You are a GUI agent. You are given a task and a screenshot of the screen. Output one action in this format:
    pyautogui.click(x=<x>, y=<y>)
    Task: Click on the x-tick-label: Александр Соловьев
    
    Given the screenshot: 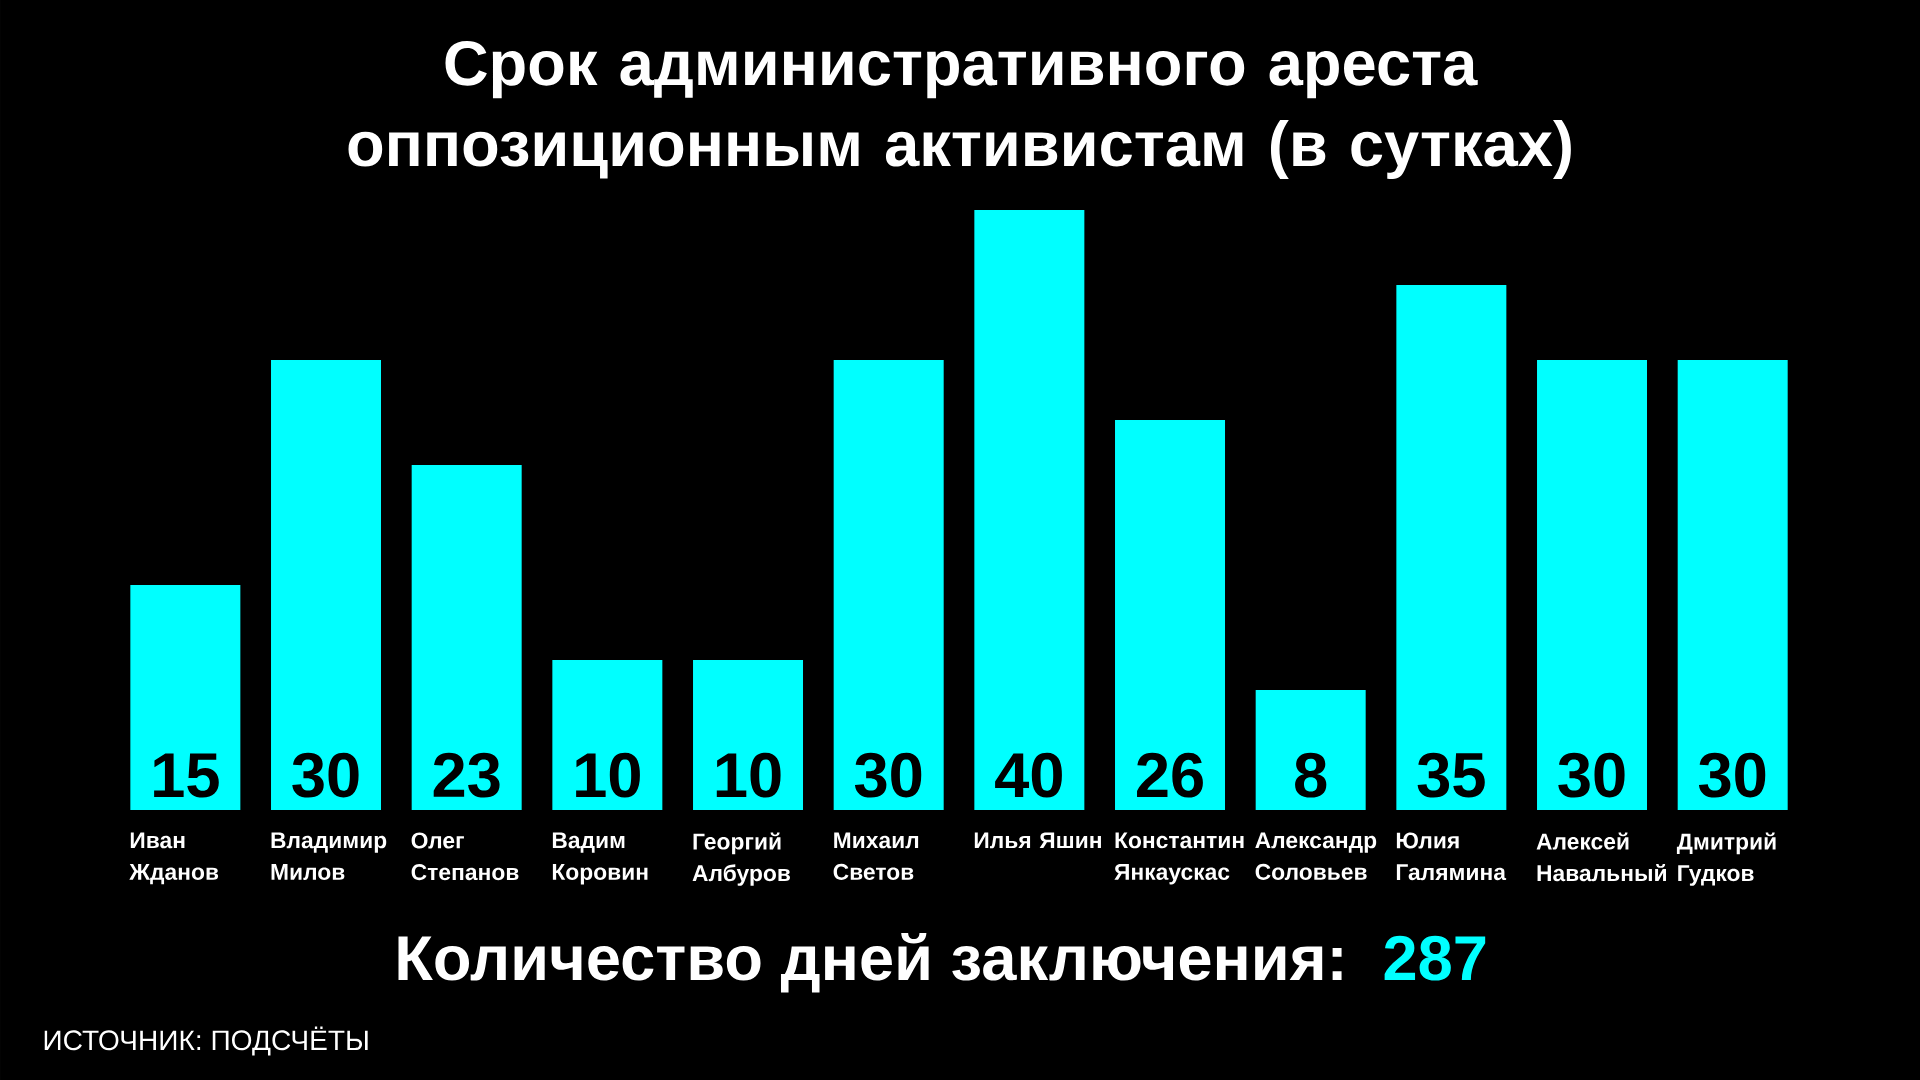 What is the action you would take?
    pyautogui.click(x=1316, y=856)
    